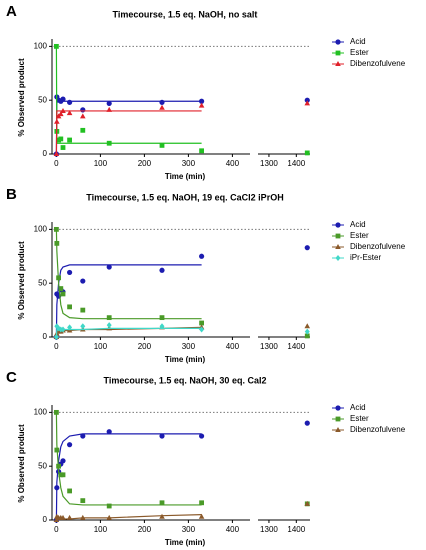 This screenshot has width=426, height=550. Describe the element at coordinates (11, 194) in the screenshot. I see `panel-label: B` at that location.